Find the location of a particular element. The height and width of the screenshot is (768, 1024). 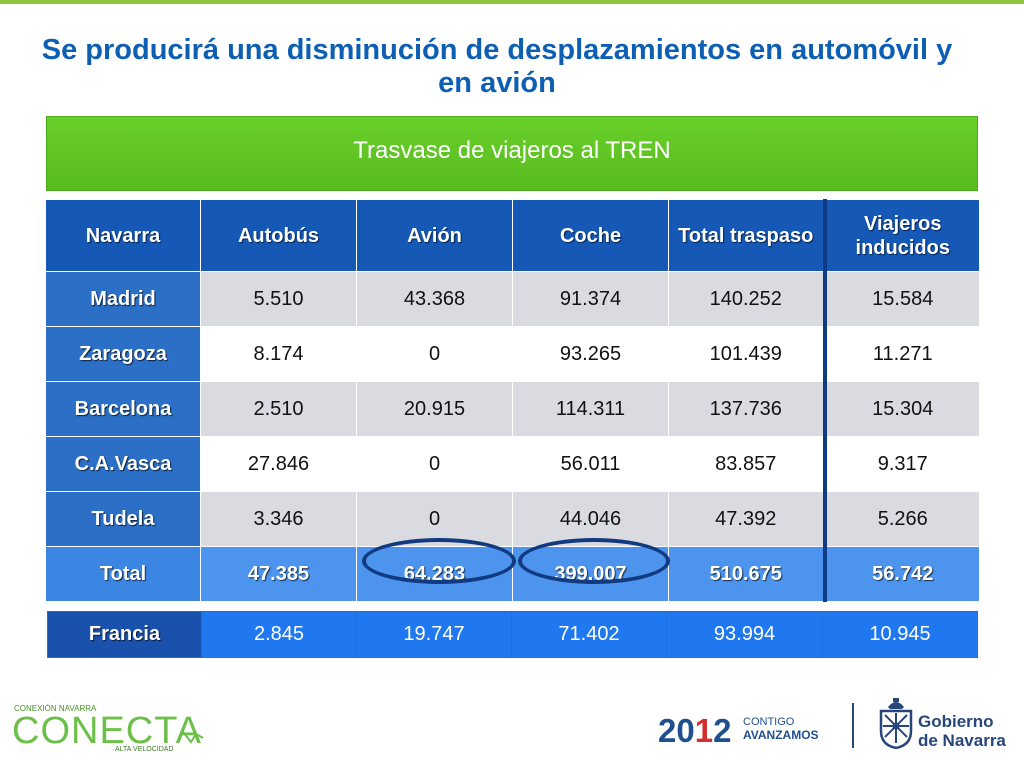

cell-coche: 93.265 is located at coordinates (590, 354).